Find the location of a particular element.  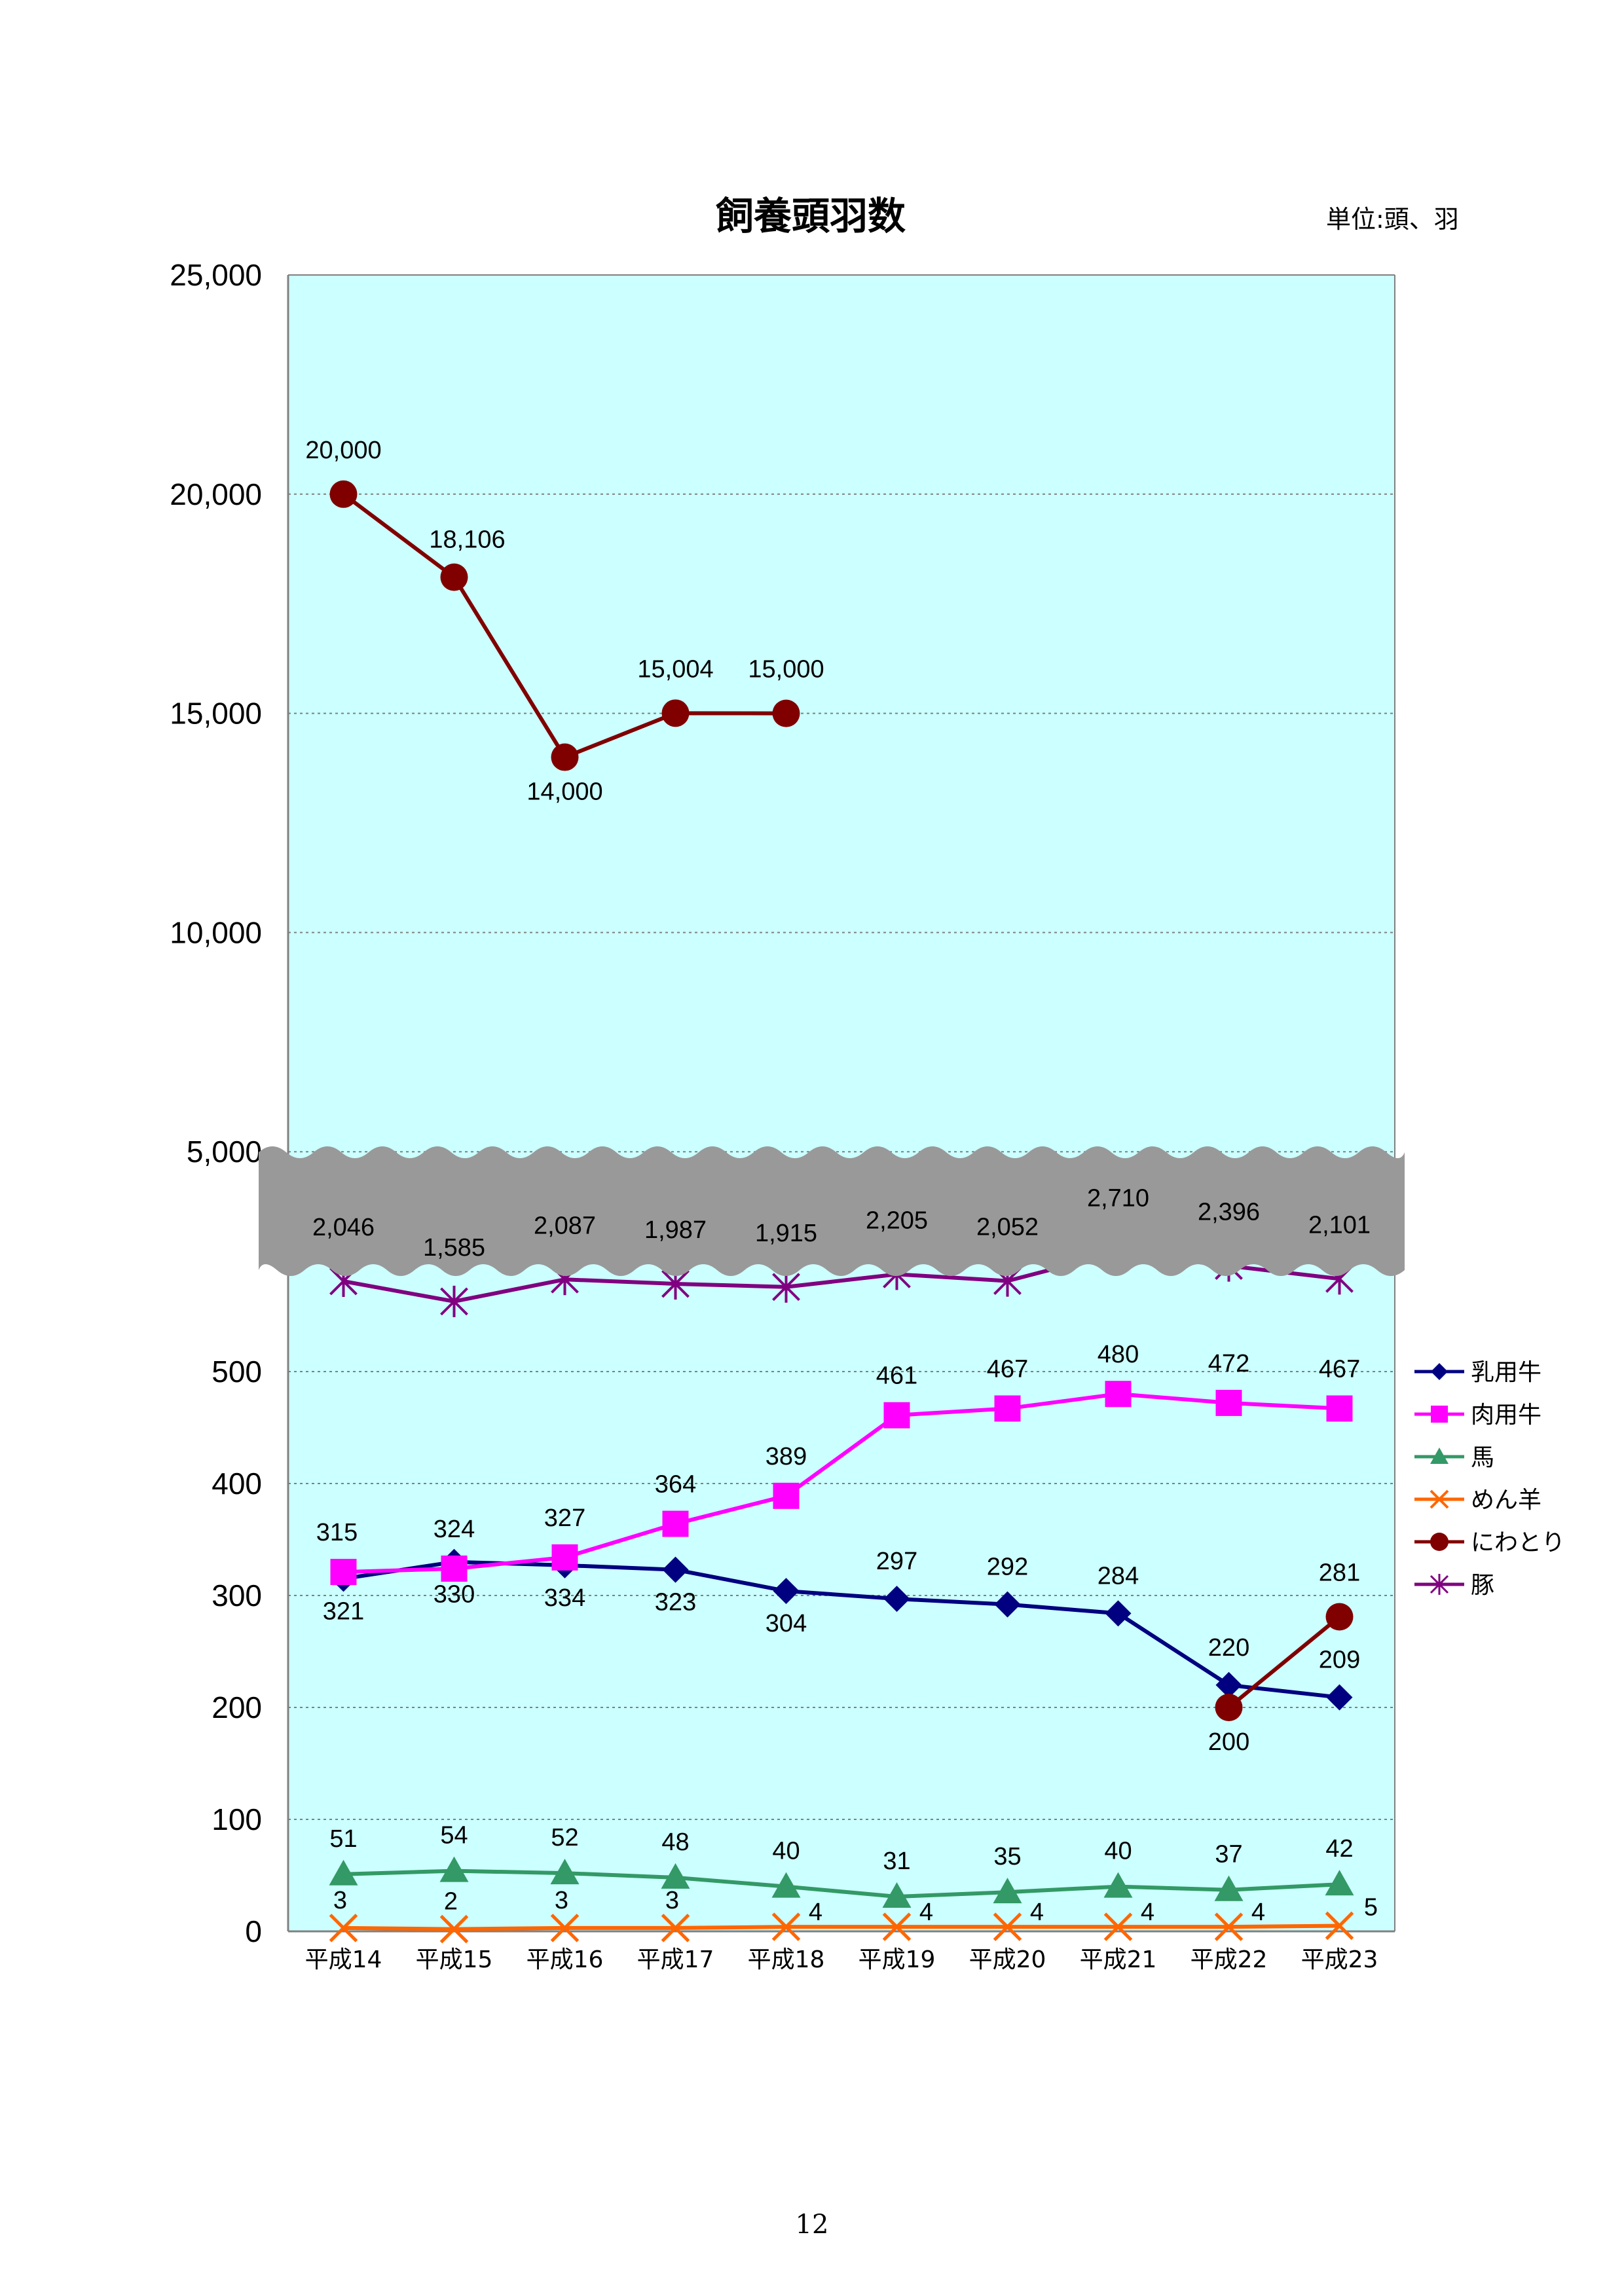

data-label: 5 is located at coordinates (1371, 1907).